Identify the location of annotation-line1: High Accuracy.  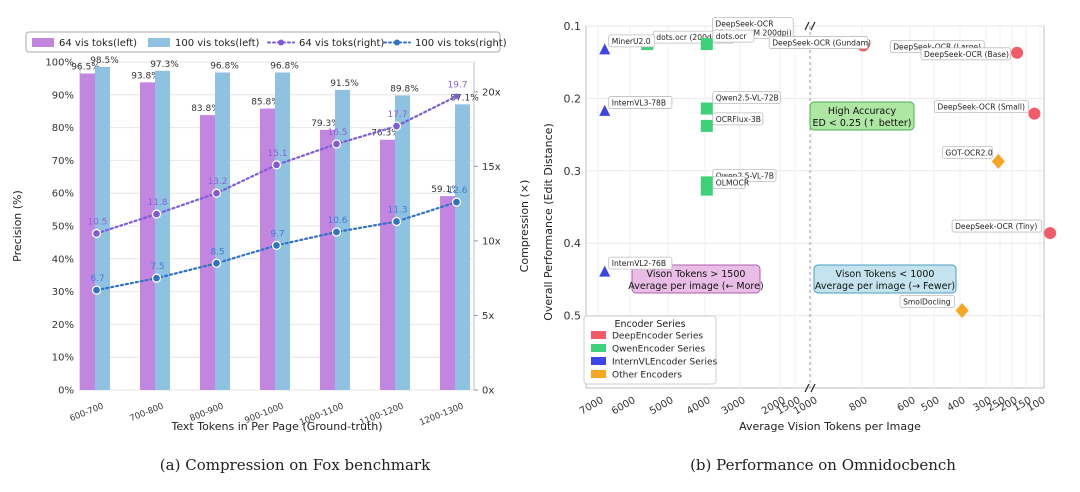
(862, 111).